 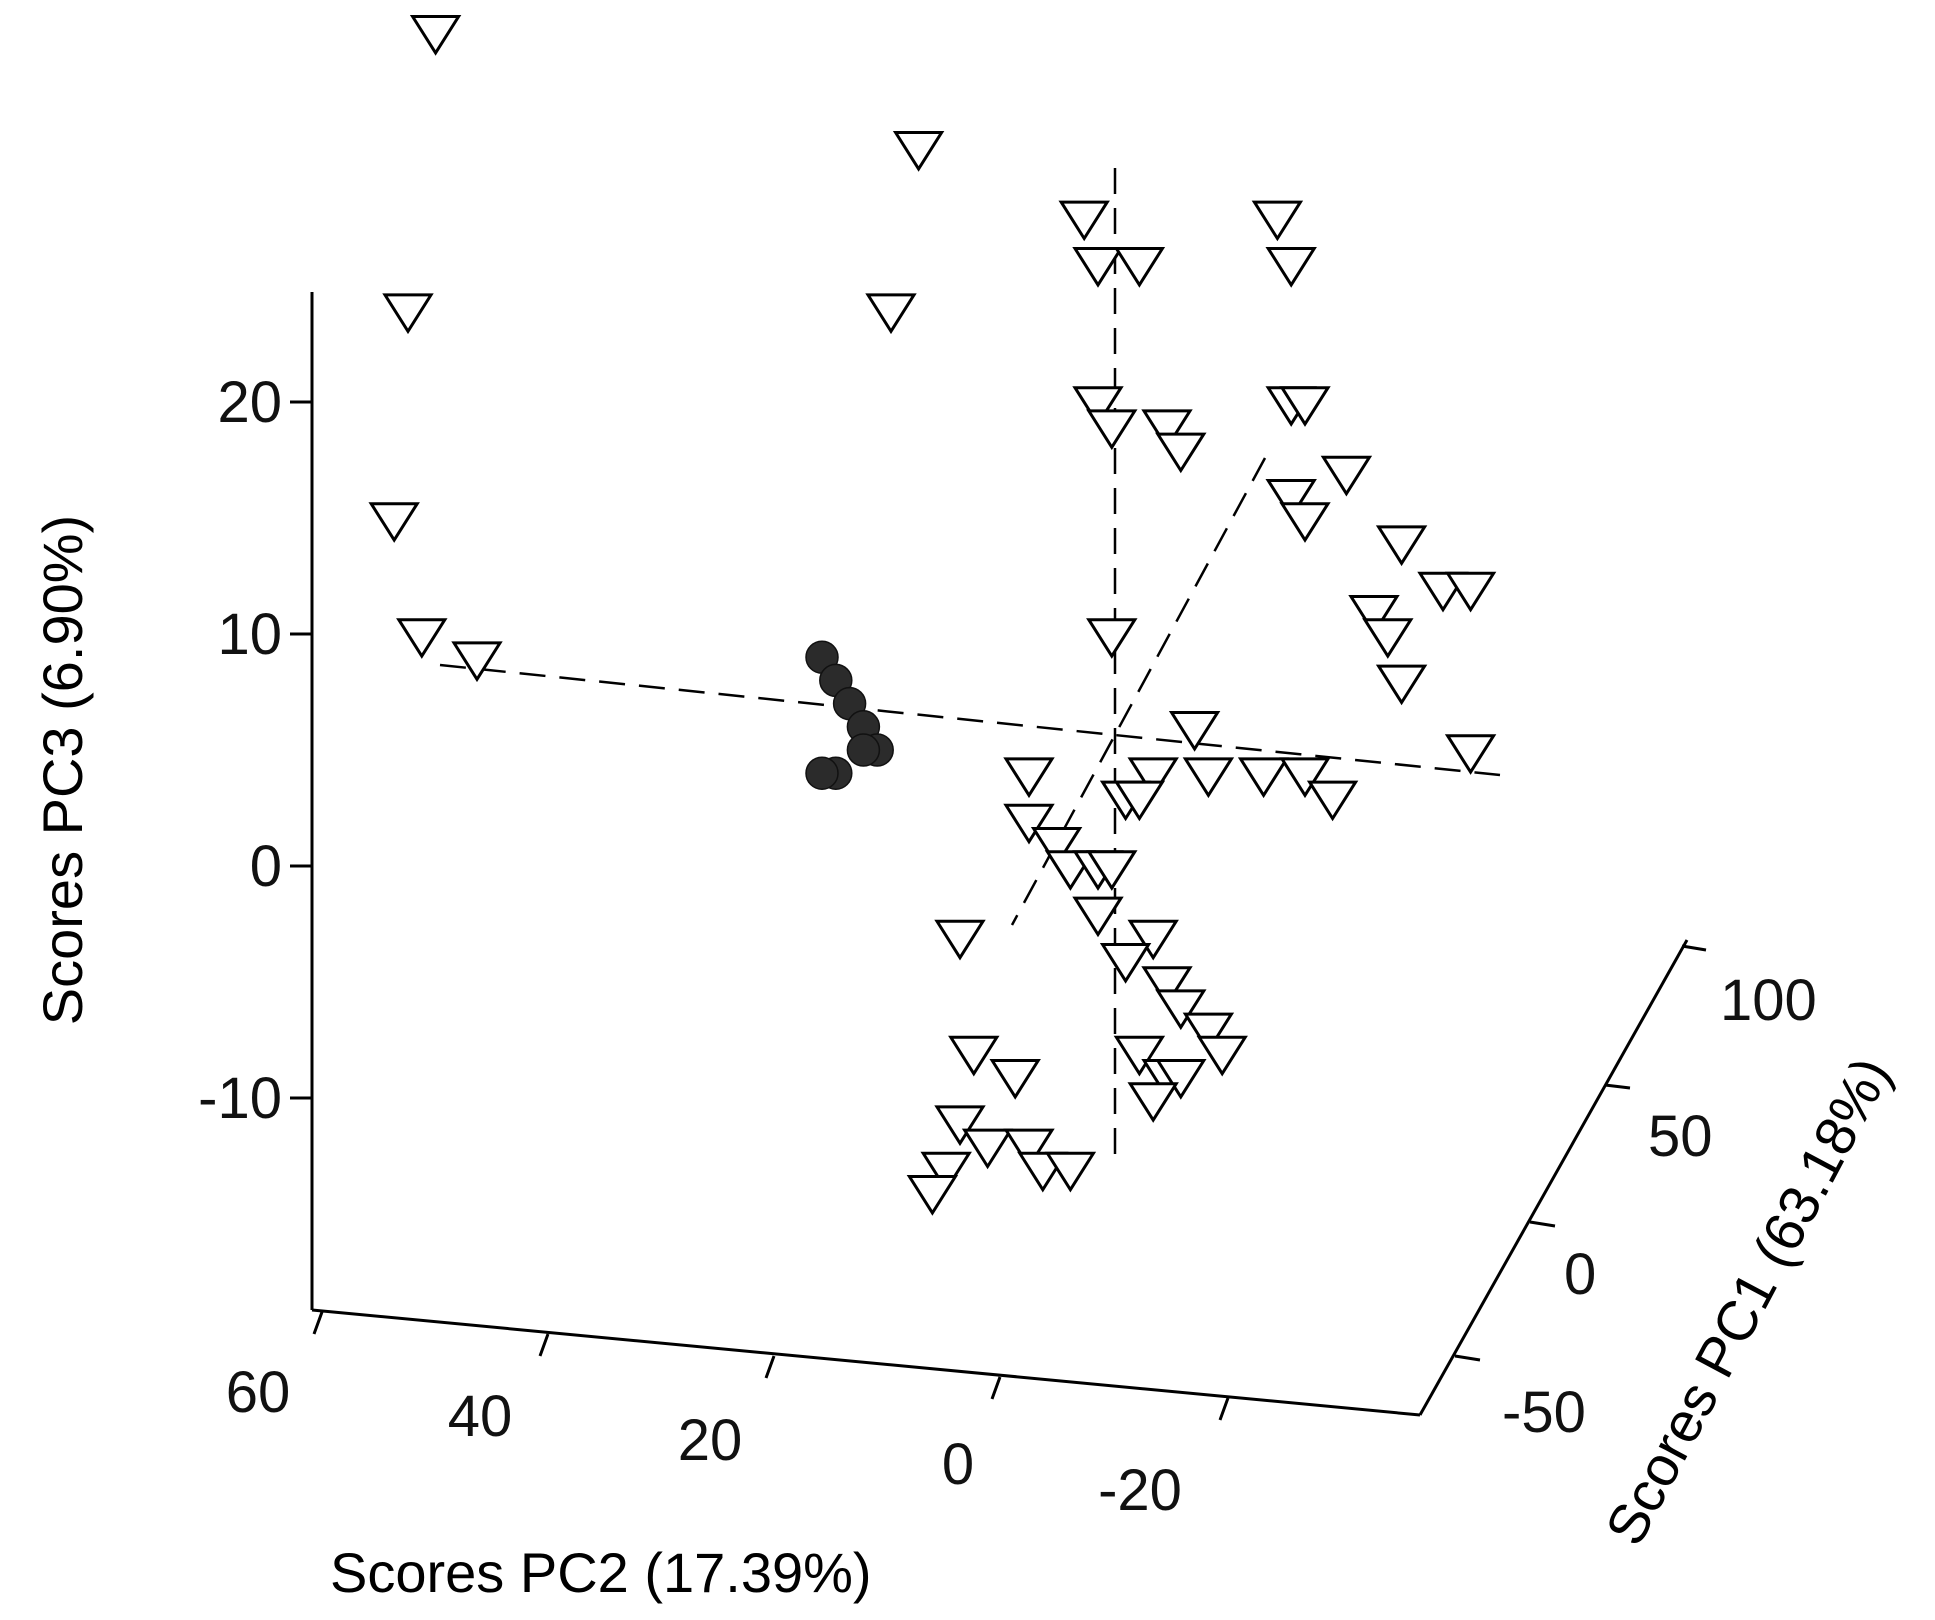 I want to click on pc1-tick-label: -50, so click(x=1544, y=1412).